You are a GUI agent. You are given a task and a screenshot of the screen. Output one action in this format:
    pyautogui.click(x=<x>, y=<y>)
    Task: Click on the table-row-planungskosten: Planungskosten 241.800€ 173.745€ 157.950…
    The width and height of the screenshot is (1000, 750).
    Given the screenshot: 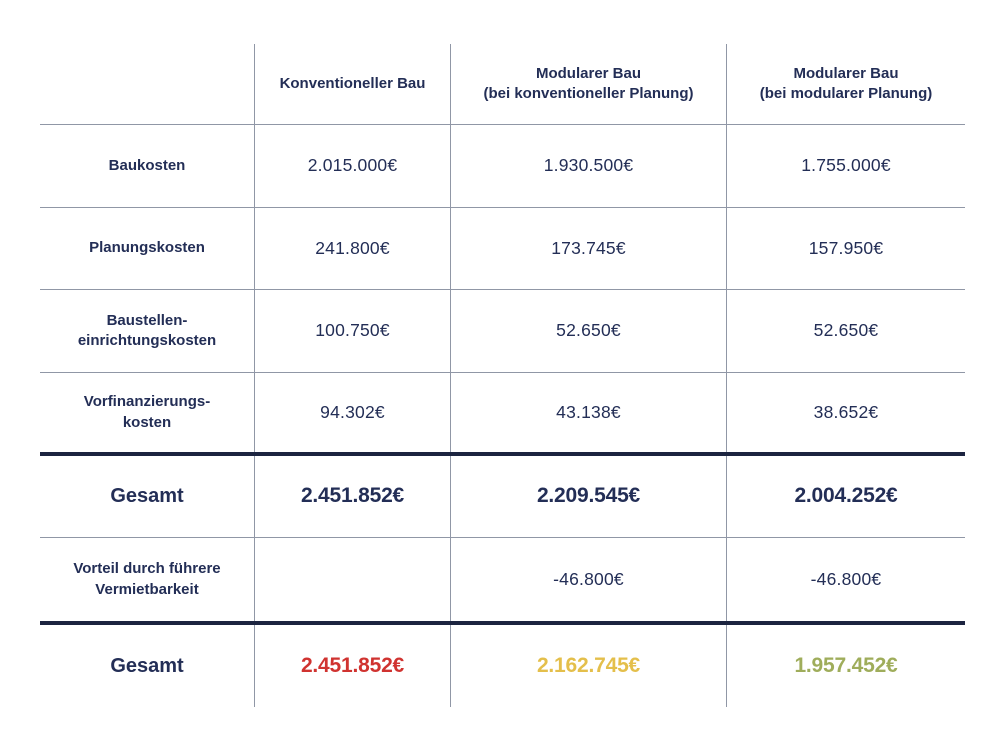 What is the action you would take?
    pyautogui.click(x=502, y=249)
    